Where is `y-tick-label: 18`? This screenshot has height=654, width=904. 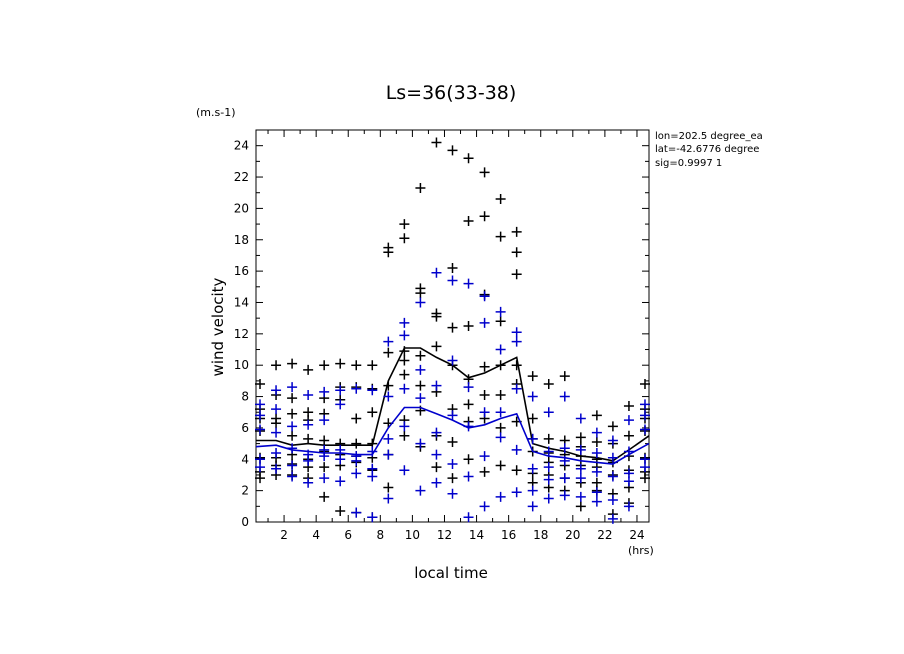 y-tick-label: 18 is located at coordinates (241, 240).